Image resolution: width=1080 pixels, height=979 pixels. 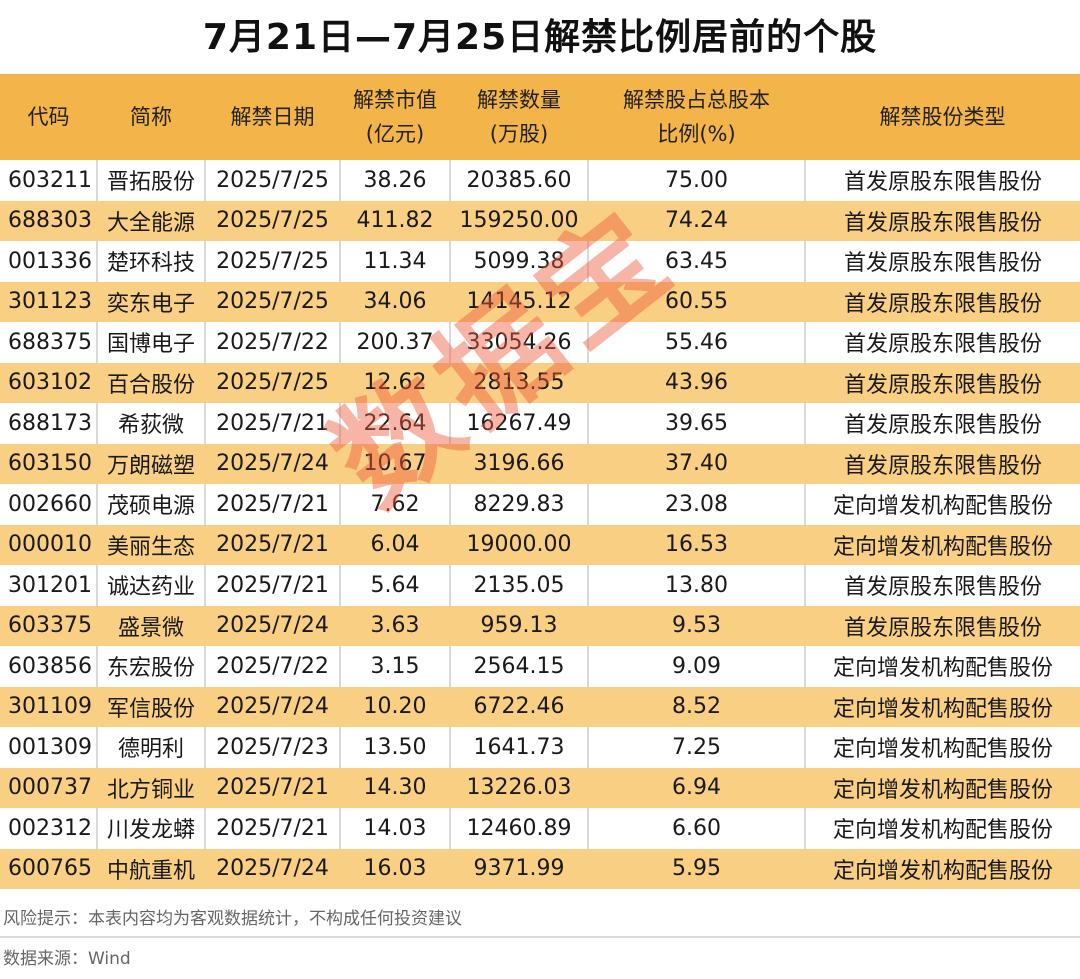 I want to click on cell-code: 001309, so click(x=48, y=747).